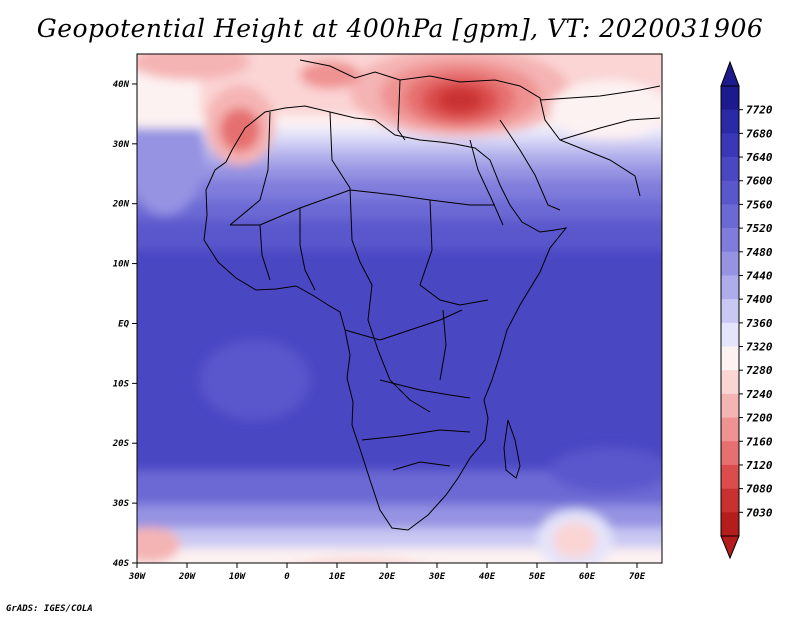 This screenshot has height=618, width=800. I want to click on x-tick-label: 20E, so click(387, 577).